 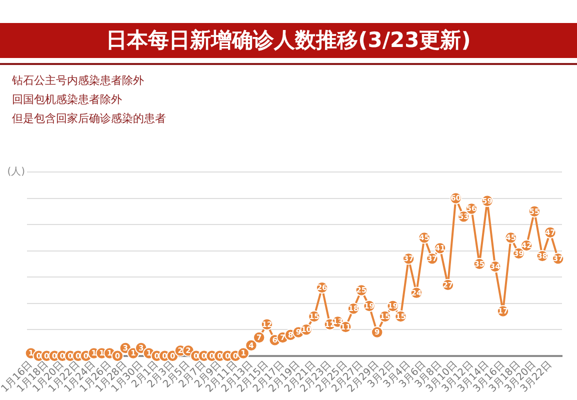 What do you see at coordinates (288, 40) in the screenshot?
I see `chart-title: 日本每日新增确诊人数推移(3/23更新)` at bounding box center [288, 40].